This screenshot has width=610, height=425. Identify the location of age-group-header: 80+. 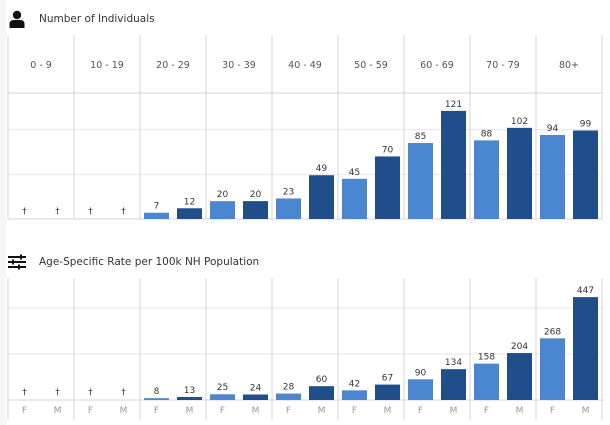
(569, 65).